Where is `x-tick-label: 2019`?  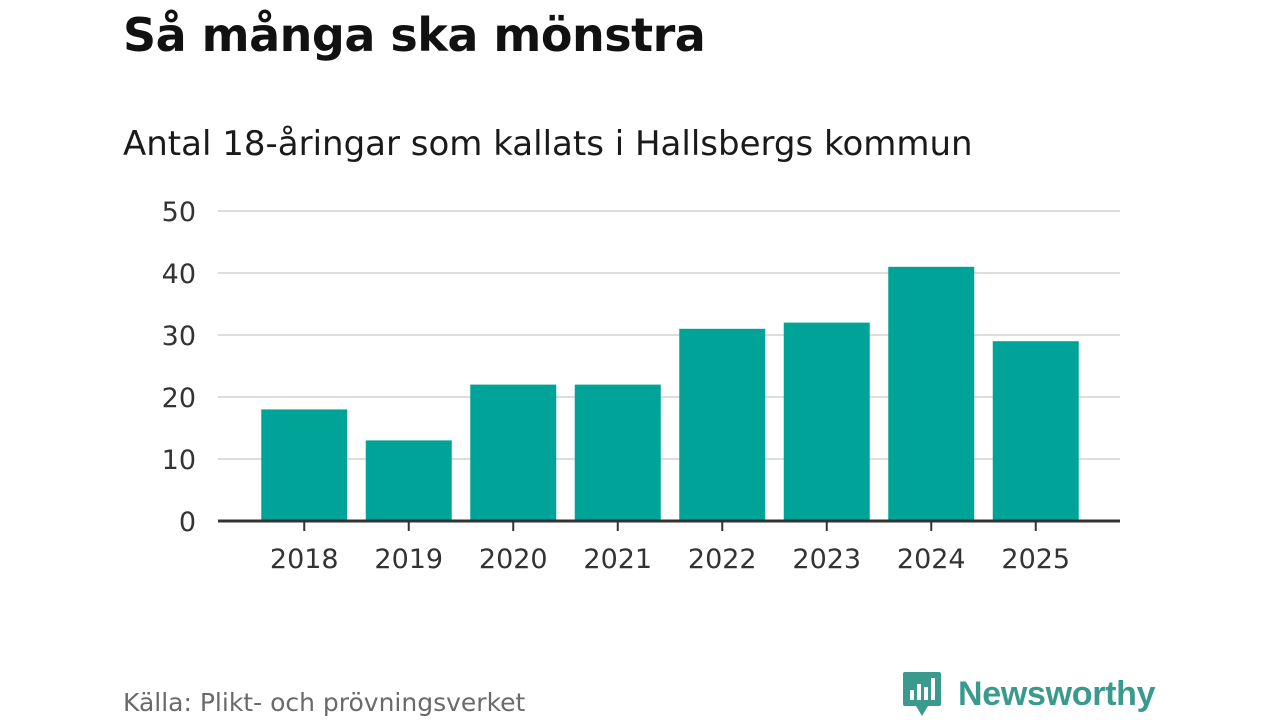 x-tick-label: 2019 is located at coordinates (408, 559).